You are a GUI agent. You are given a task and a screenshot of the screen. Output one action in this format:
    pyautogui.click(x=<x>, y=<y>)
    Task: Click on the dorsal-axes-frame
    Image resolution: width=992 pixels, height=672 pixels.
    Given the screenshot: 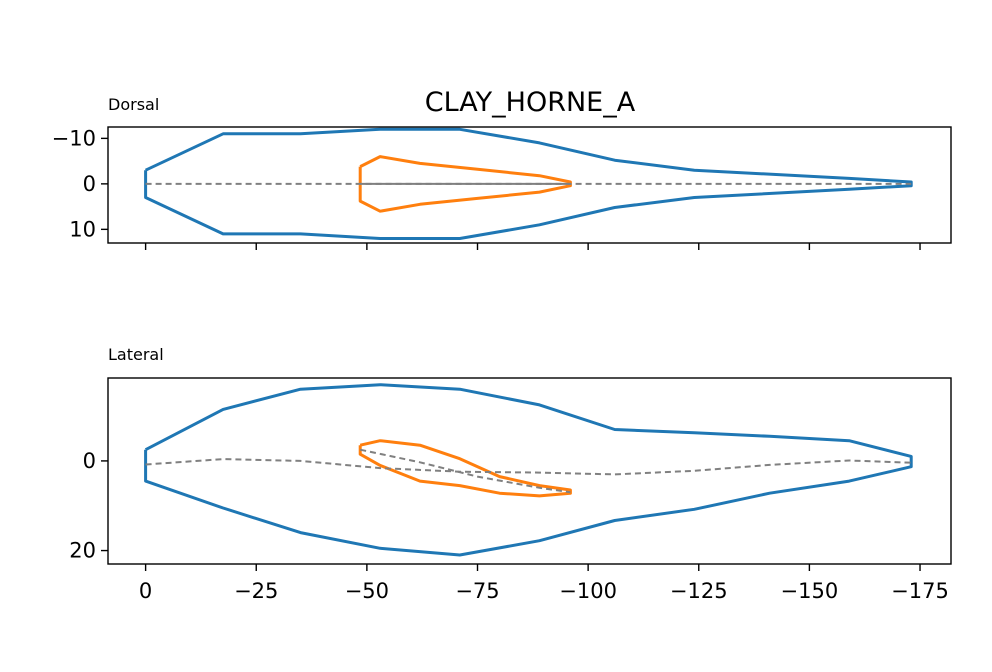 What is the action you would take?
    pyautogui.click(x=529, y=185)
    